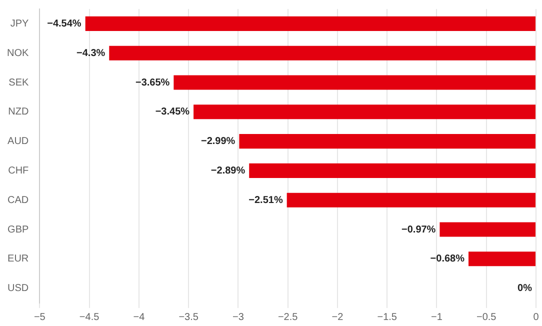 The width and height of the screenshot is (542, 326). What do you see at coordinates (40, 317) in the screenshot?
I see `x-tick-label: −5` at bounding box center [40, 317].